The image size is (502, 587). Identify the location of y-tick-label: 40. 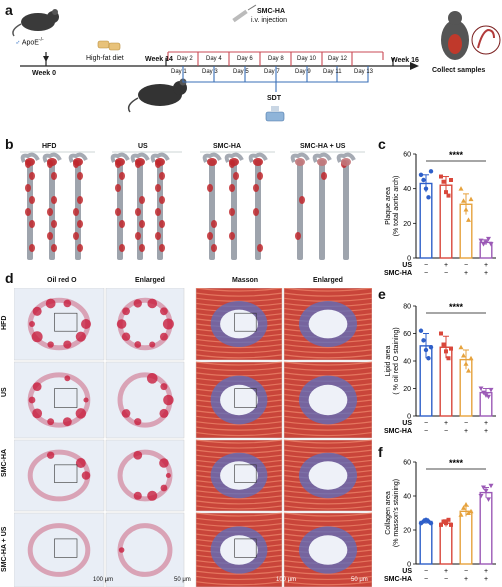
(407, 497).